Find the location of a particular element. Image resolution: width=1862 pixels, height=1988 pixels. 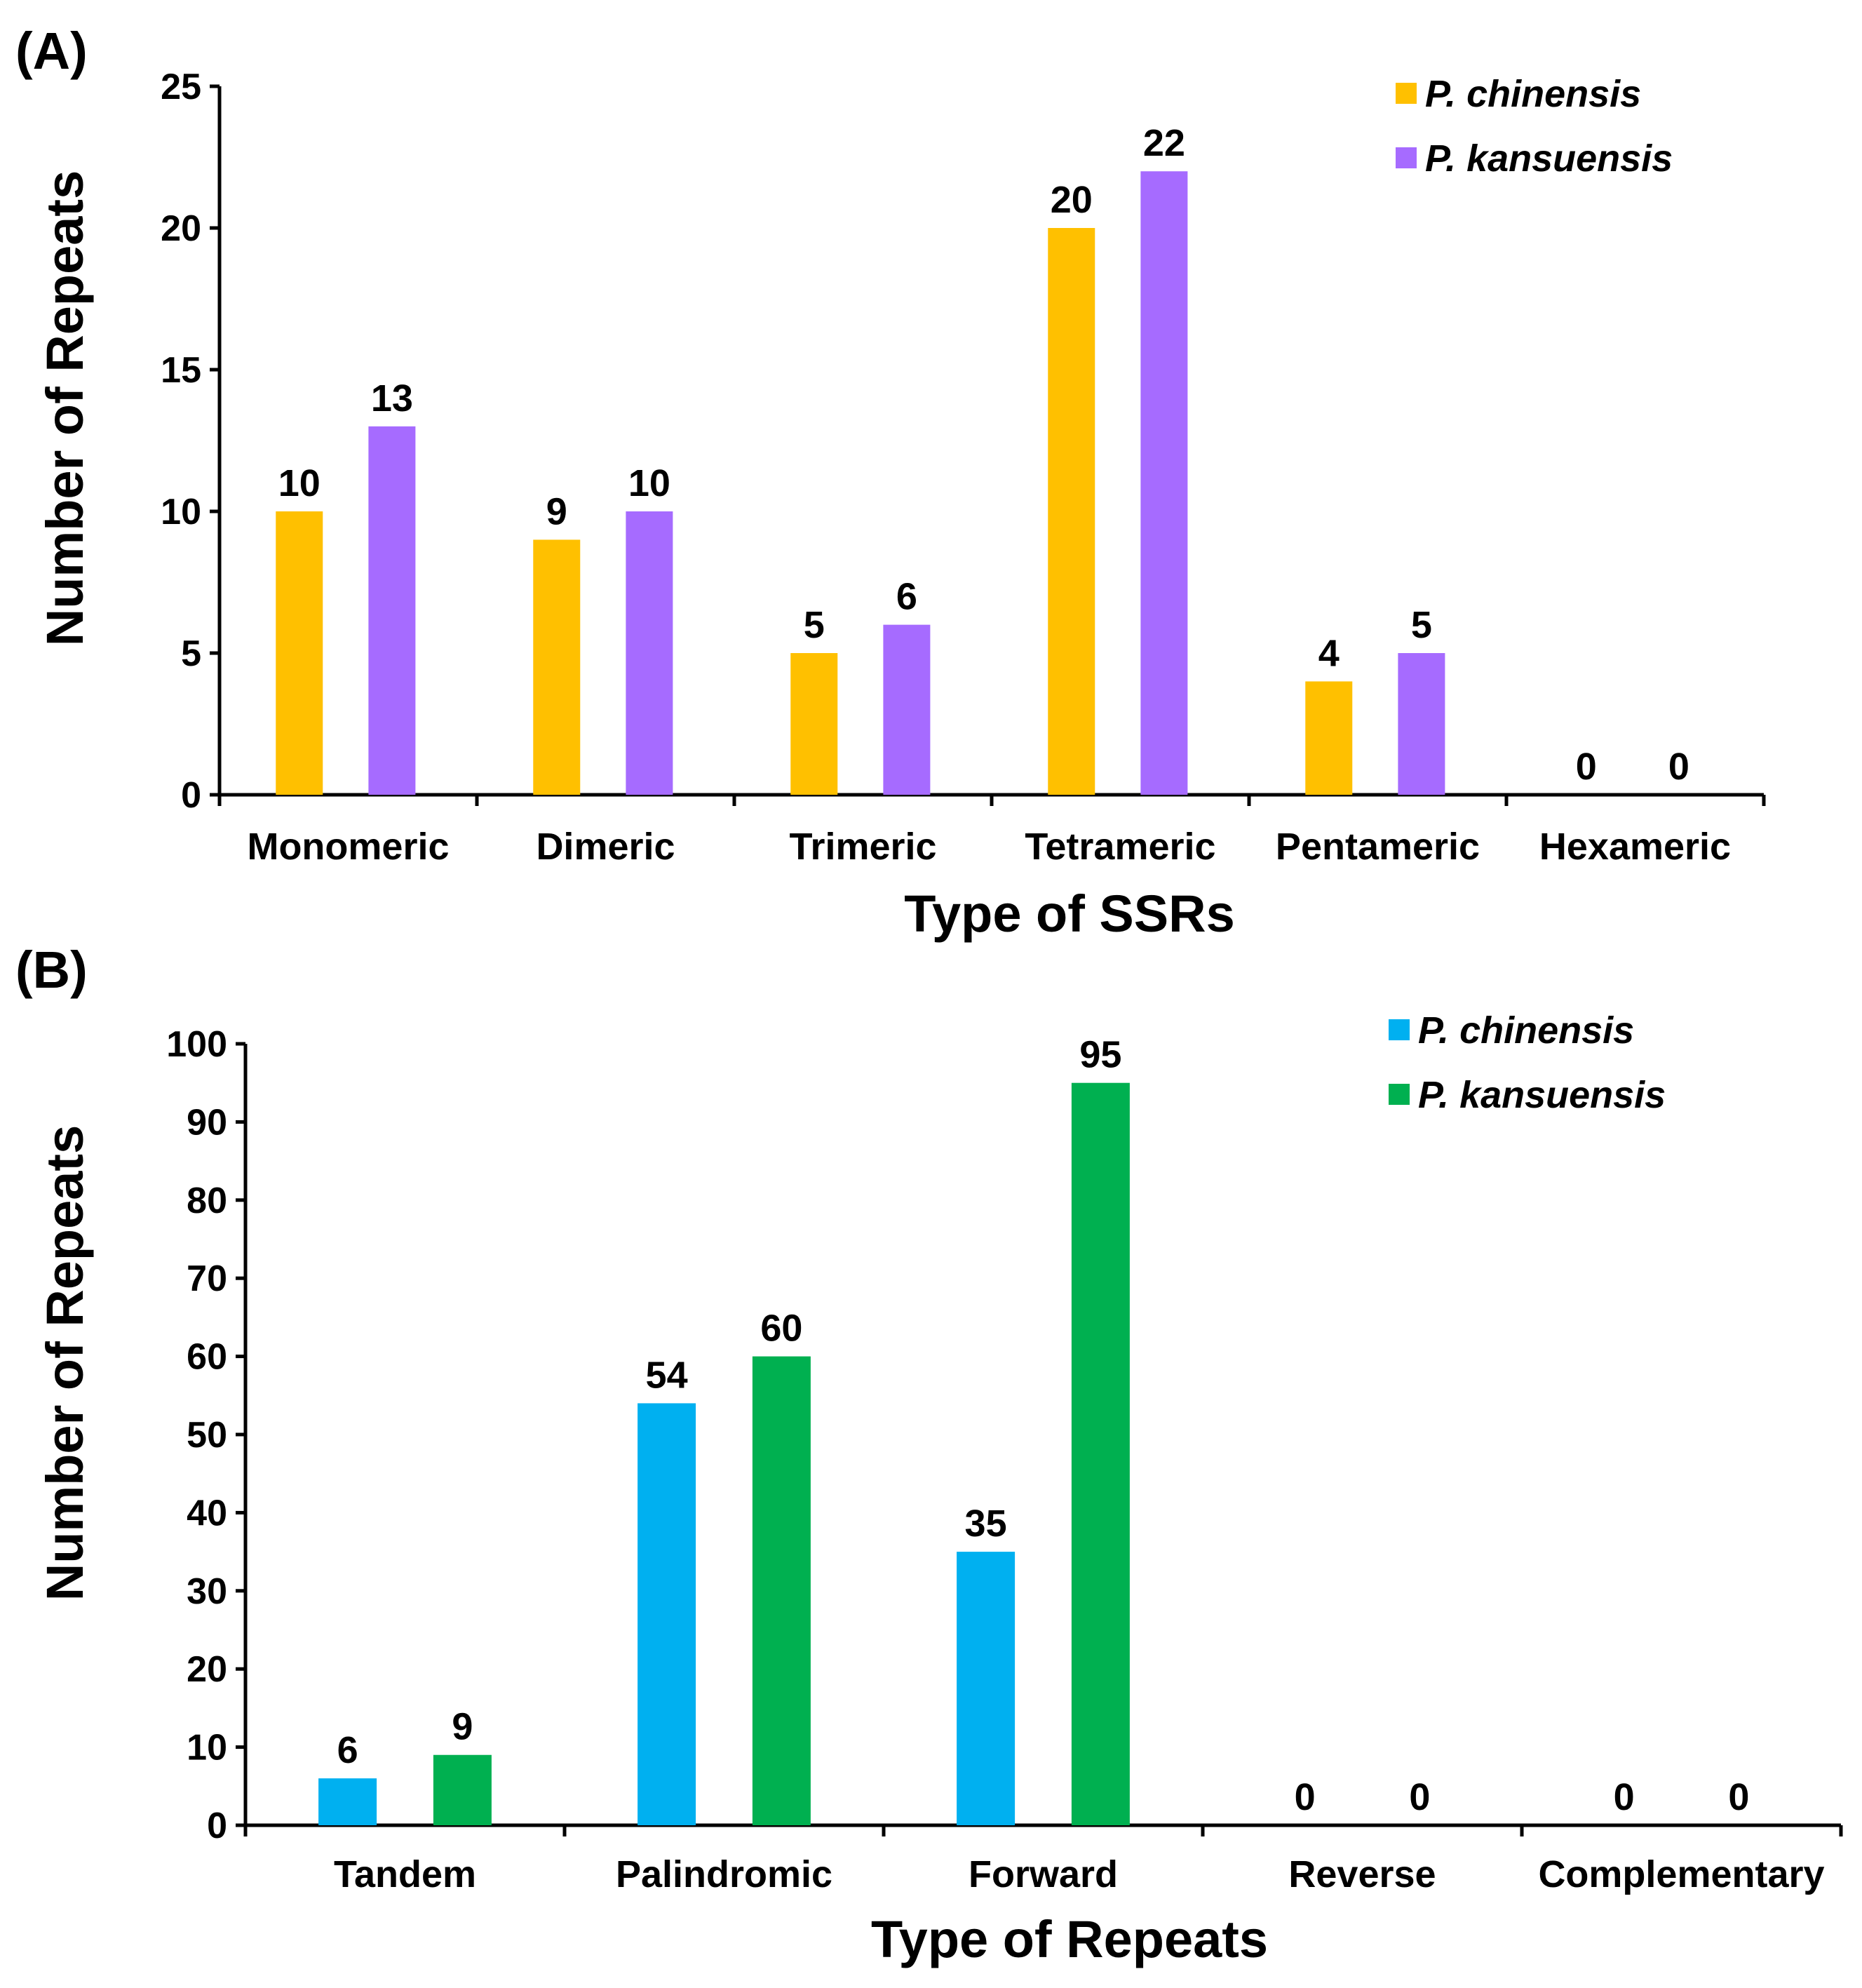

bar-value-label: 4 is located at coordinates (1329, 653).